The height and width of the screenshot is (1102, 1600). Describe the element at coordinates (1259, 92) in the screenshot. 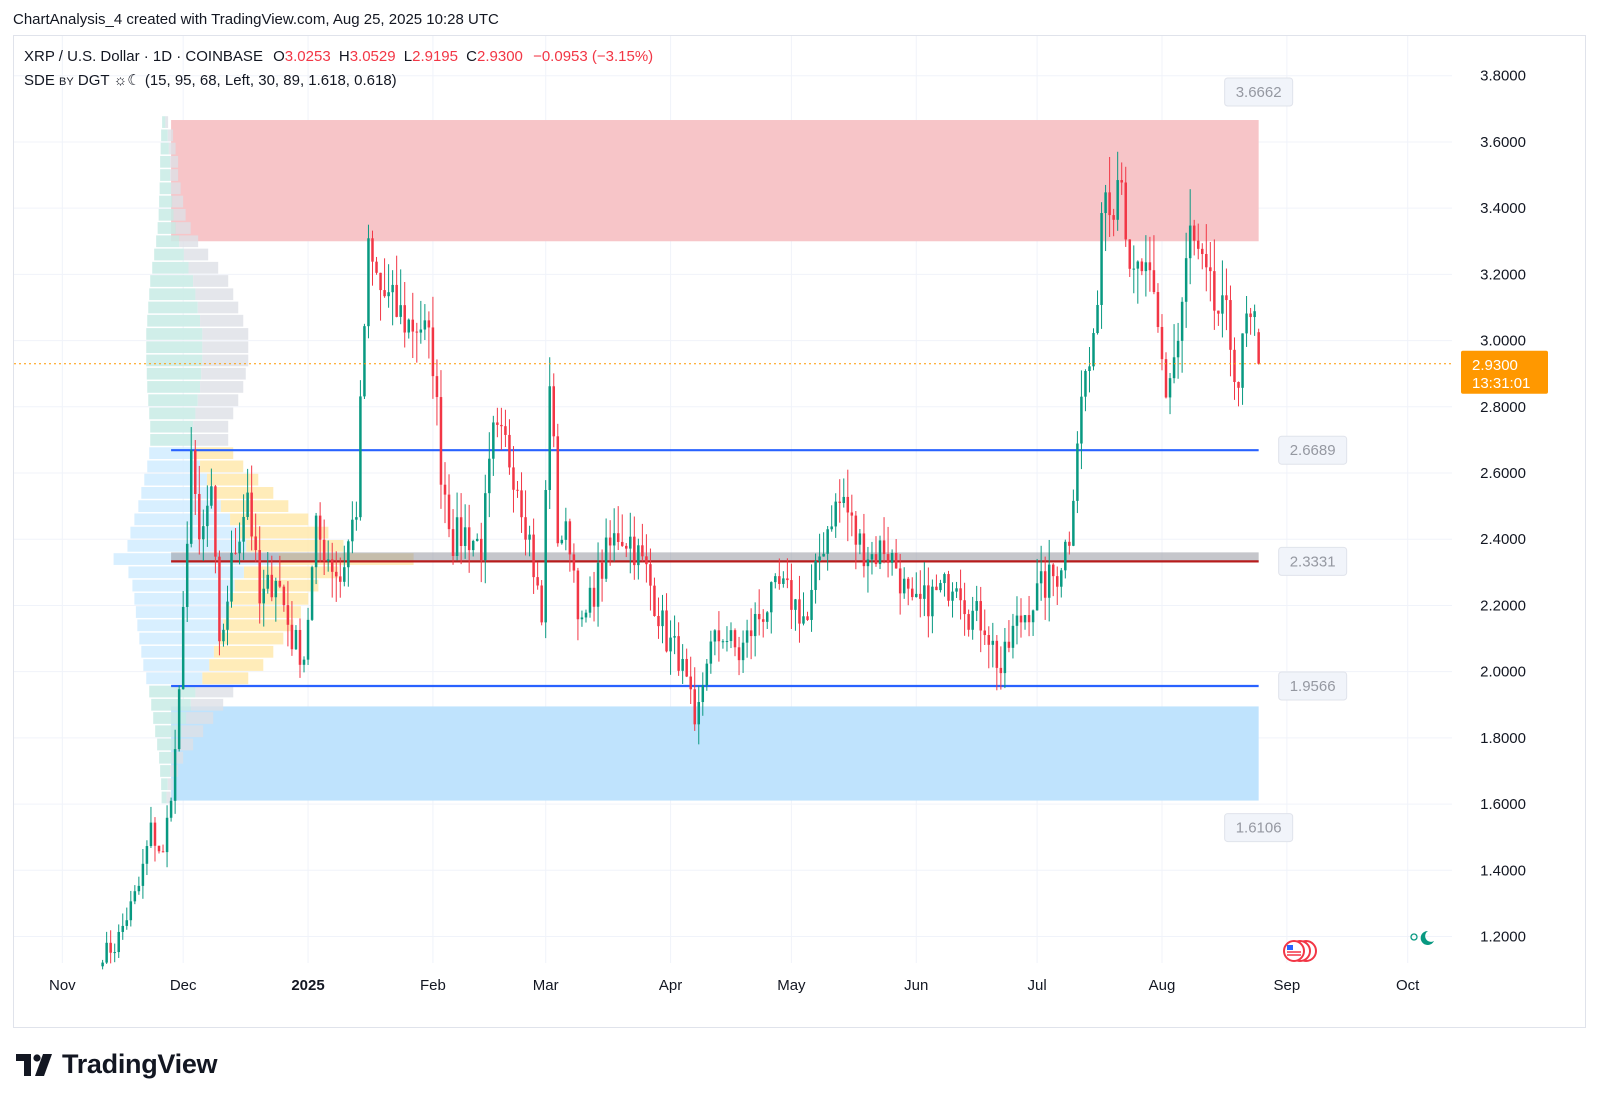

I see `level-label-box` at that location.